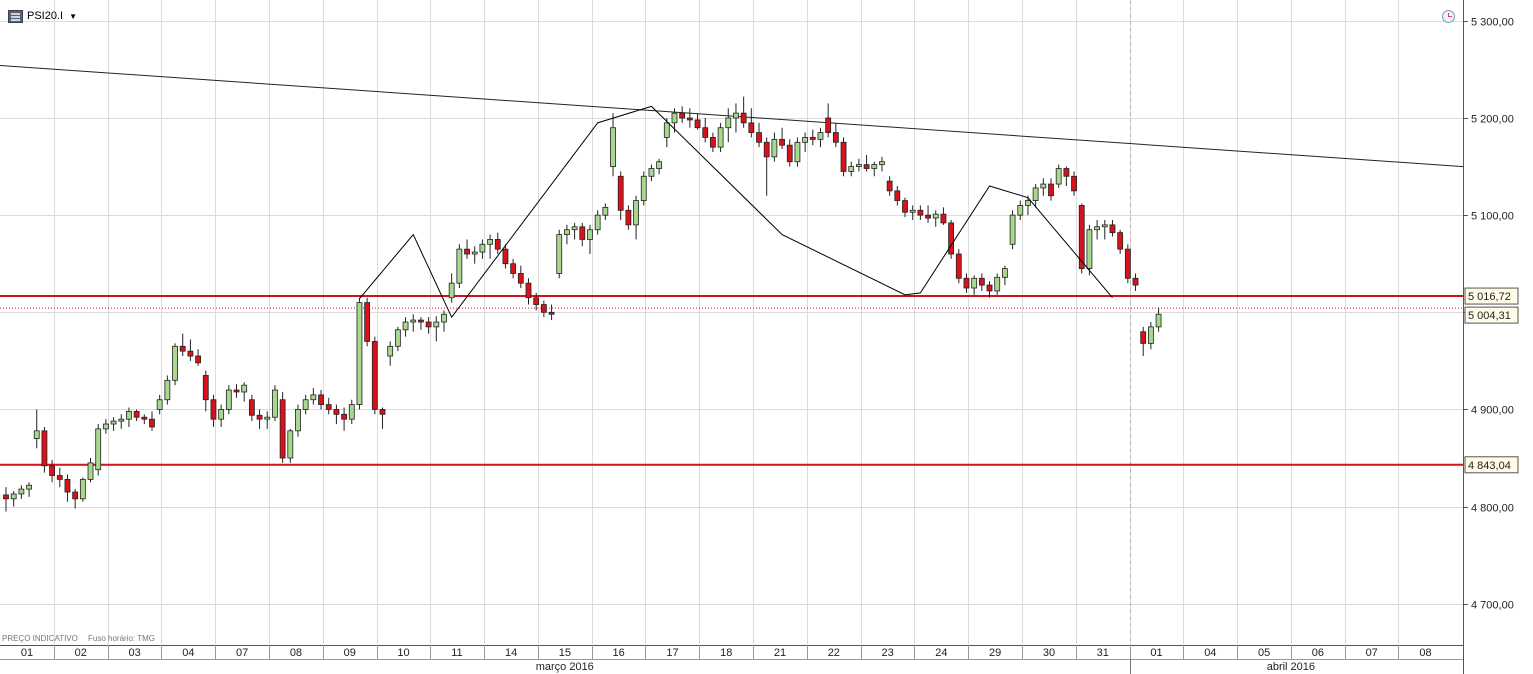  Describe the element at coordinates (134, 653) in the screenshot. I see `x-tick-label: 03` at that location.